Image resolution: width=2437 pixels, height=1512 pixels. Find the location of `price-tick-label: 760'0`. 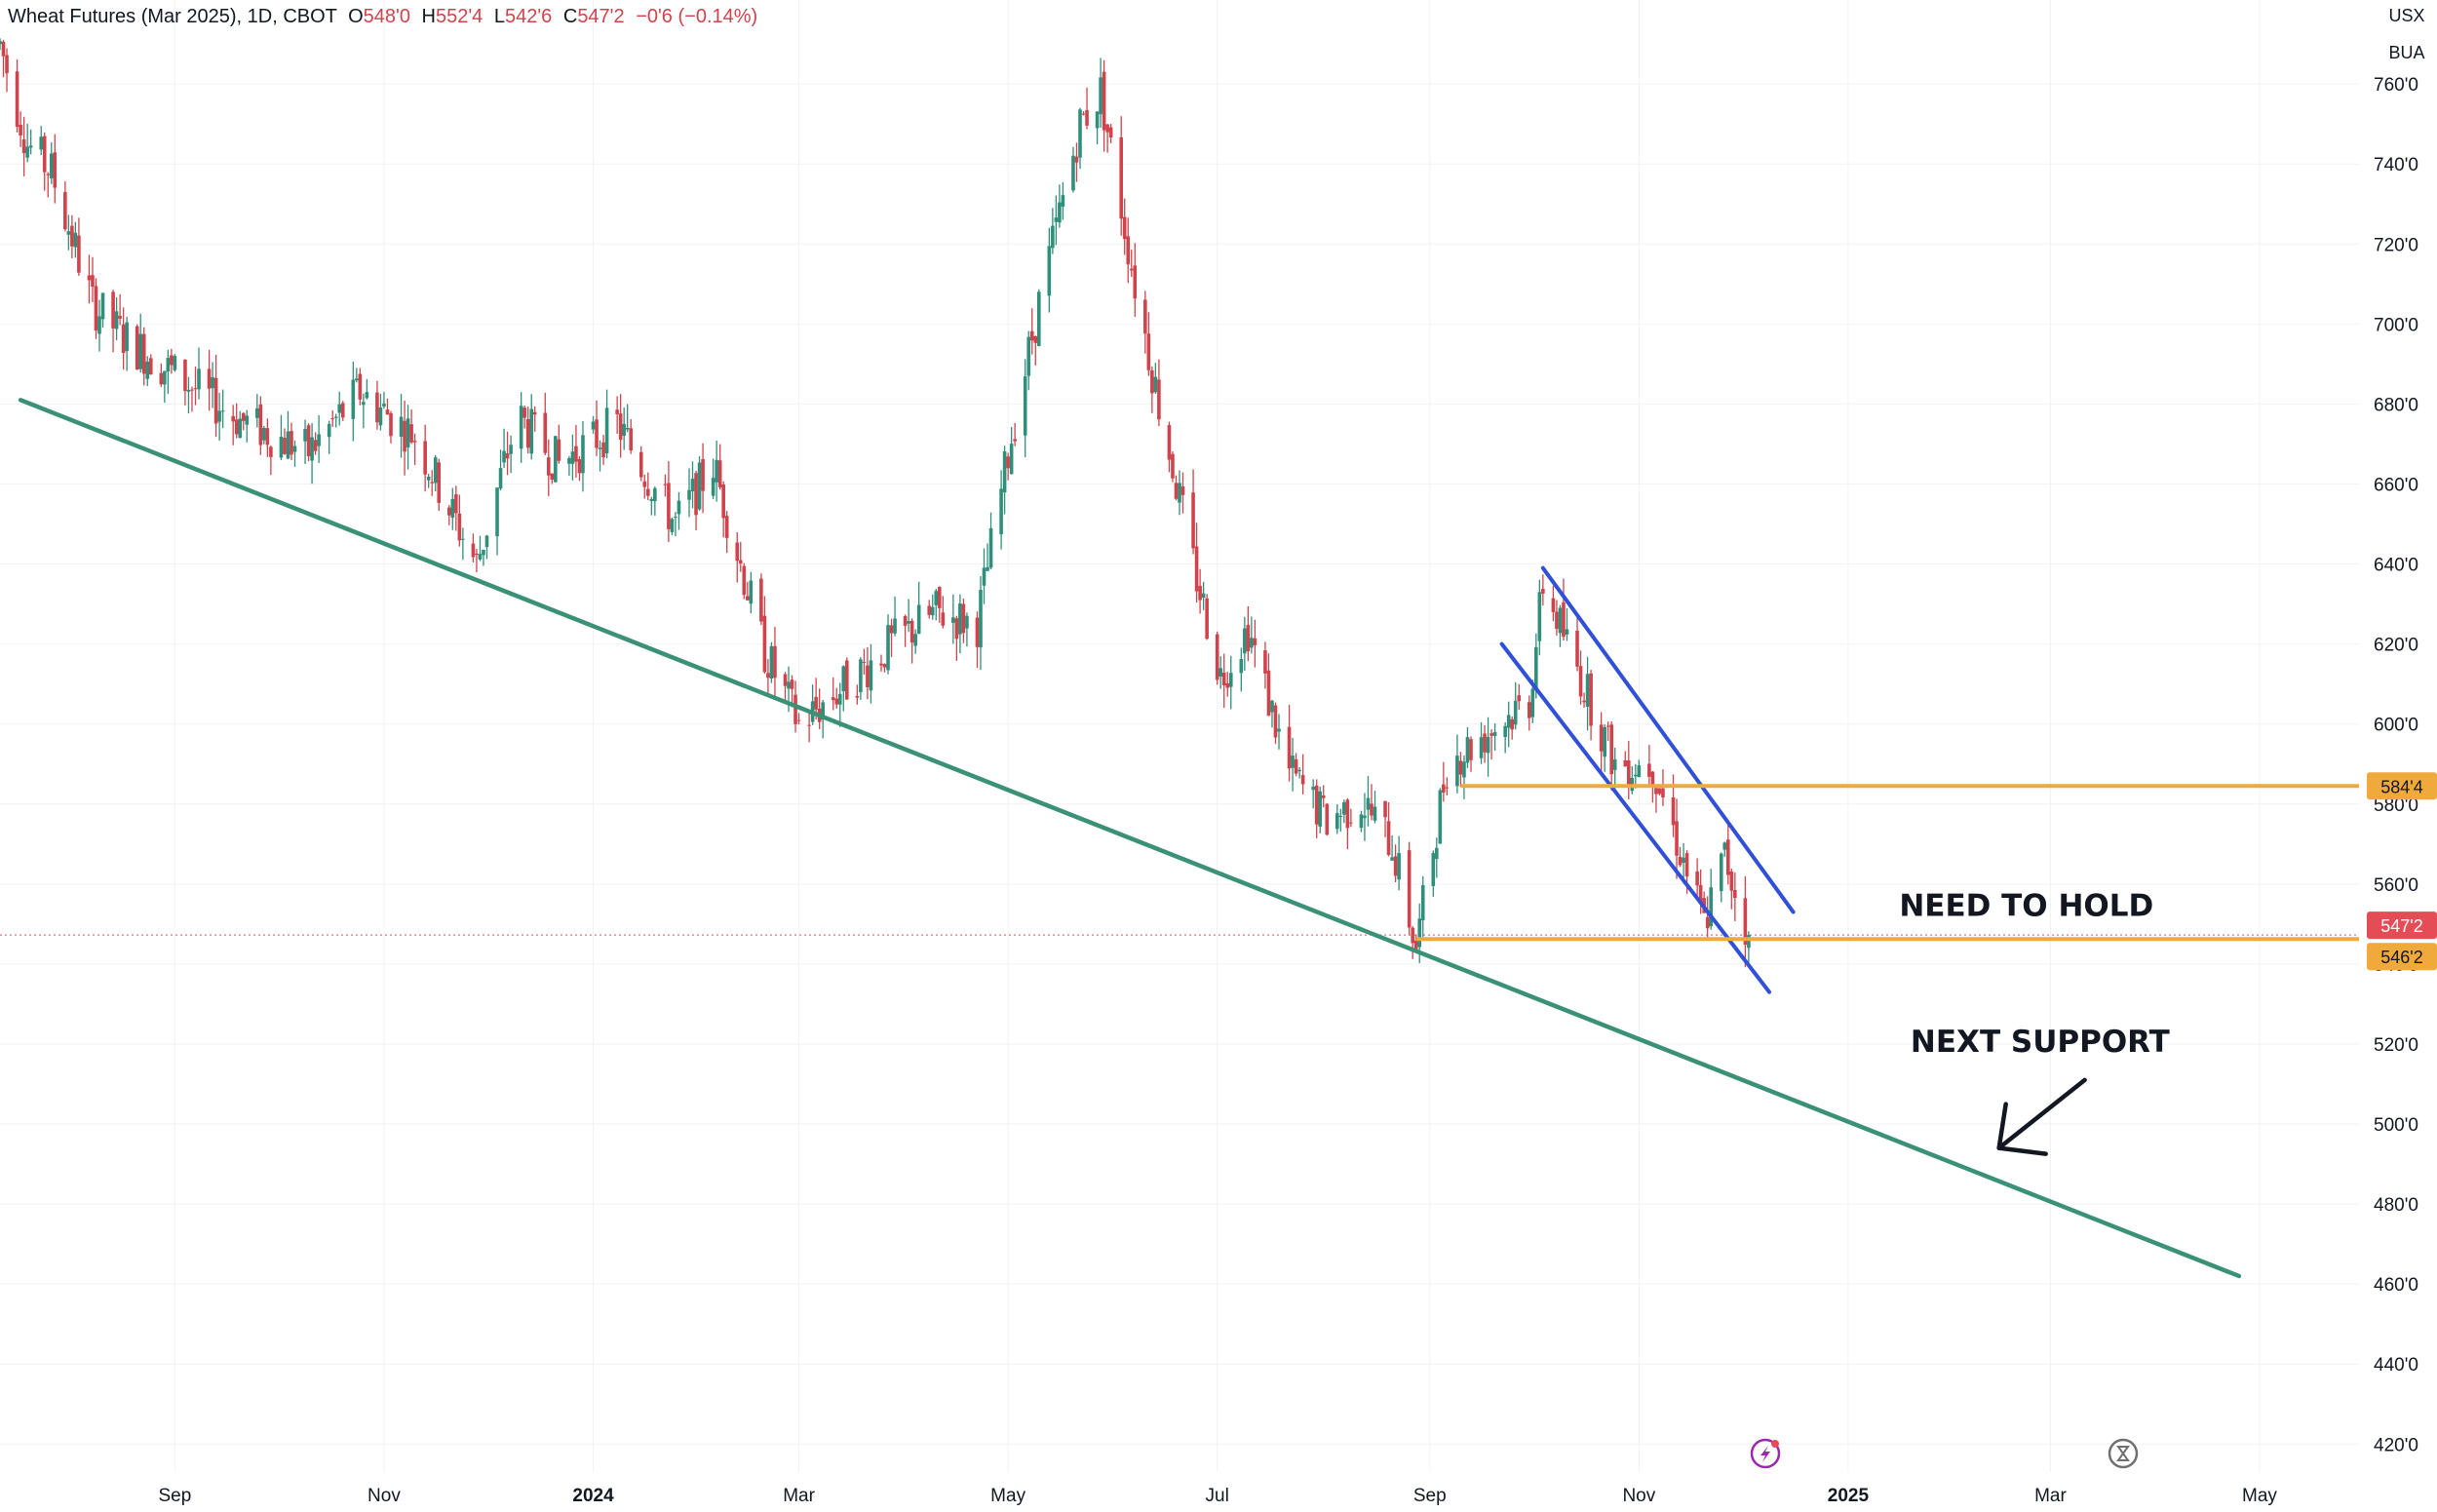

price-tick-label: 760'0 is located at coordinates (2396, 85).